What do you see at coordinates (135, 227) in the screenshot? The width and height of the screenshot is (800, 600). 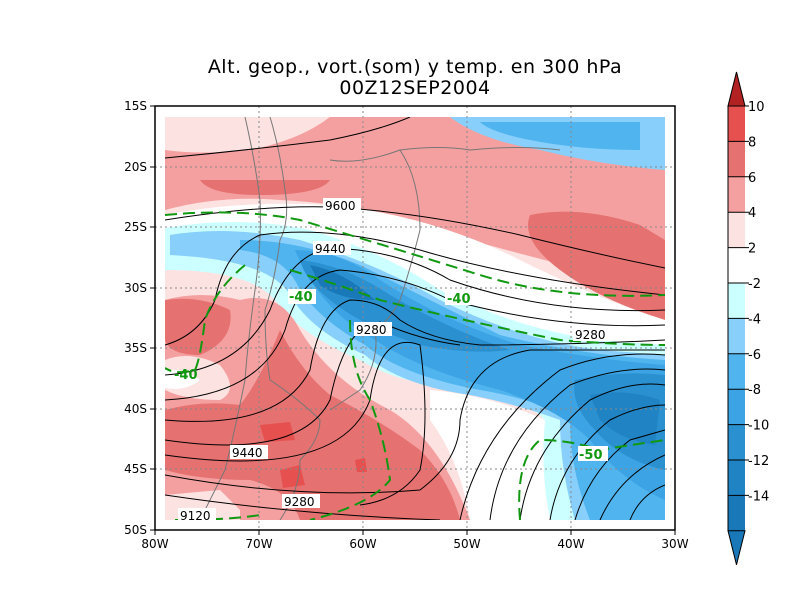 I see `y-tick-label: 25S` at bounding box center [135, 227].